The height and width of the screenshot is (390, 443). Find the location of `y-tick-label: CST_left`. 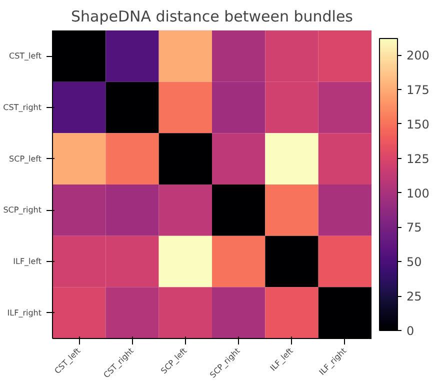

y-tick-label: CST_left is located at coordinates (25, 56).